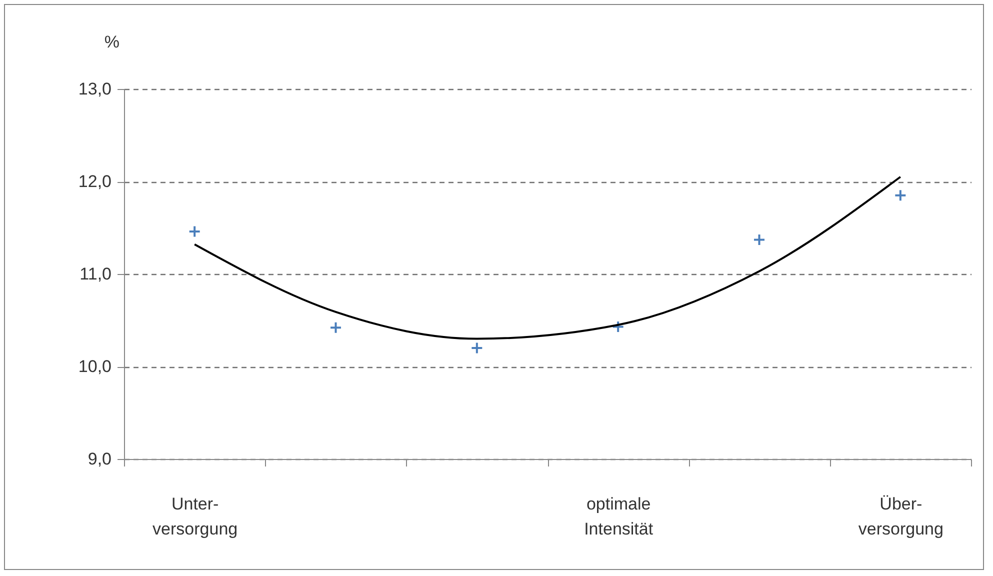 The height and width of the screenshot is (576, 993). I want to click on x-tick-label: optimale Intensität, so click(619, 516).